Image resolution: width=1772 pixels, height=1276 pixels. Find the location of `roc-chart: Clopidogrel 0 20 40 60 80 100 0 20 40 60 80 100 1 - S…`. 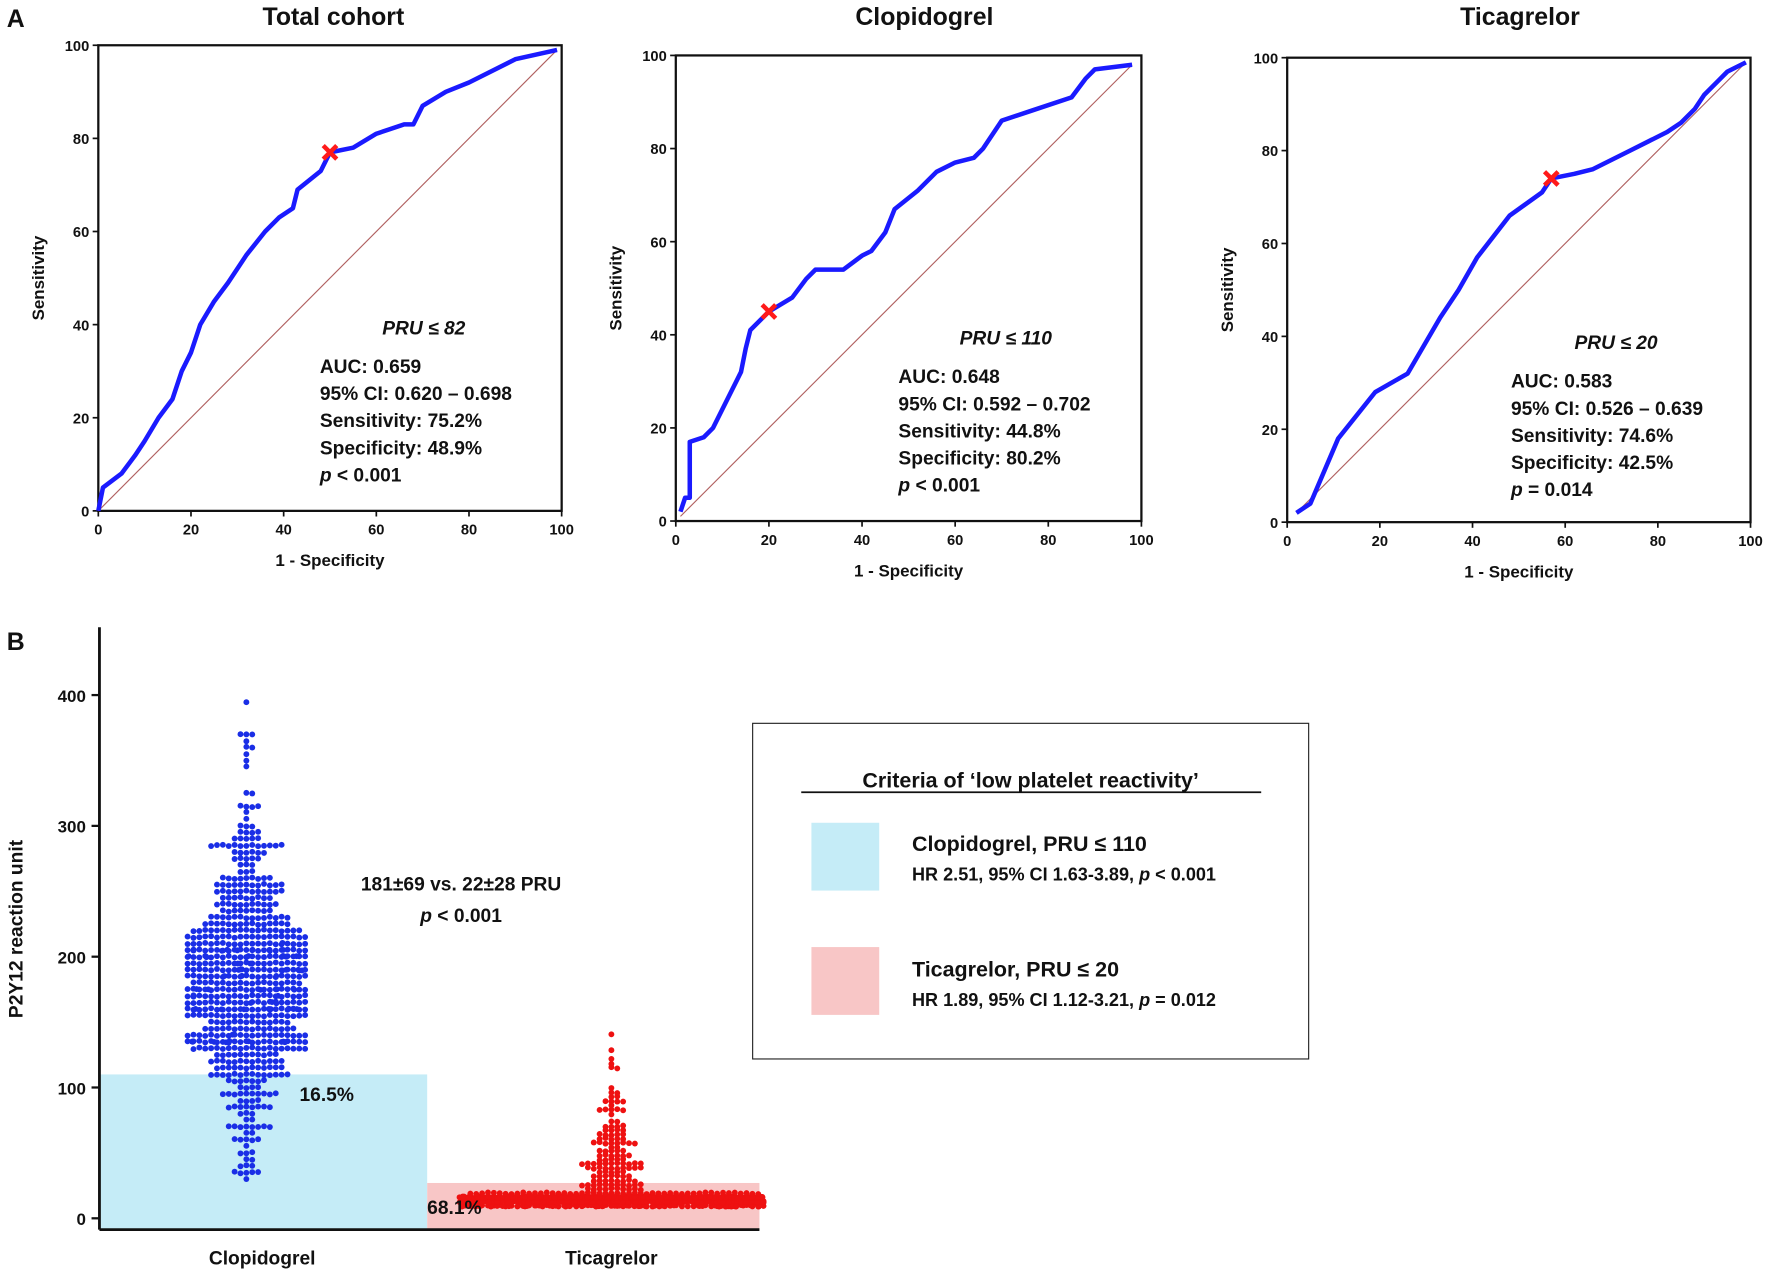

roc-chart: Clopidogrel 0 20 40 60 80 100 0 20 40 60 80 100 1 - S… is located at coordinates (880, 291).